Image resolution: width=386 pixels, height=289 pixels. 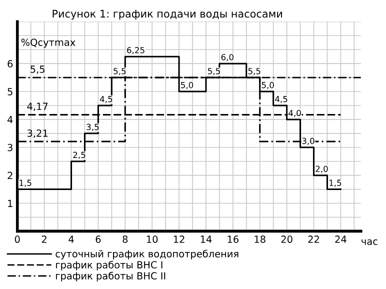 I want to click on legend-label: график работы ВНС I, so click(x=109, y=265).